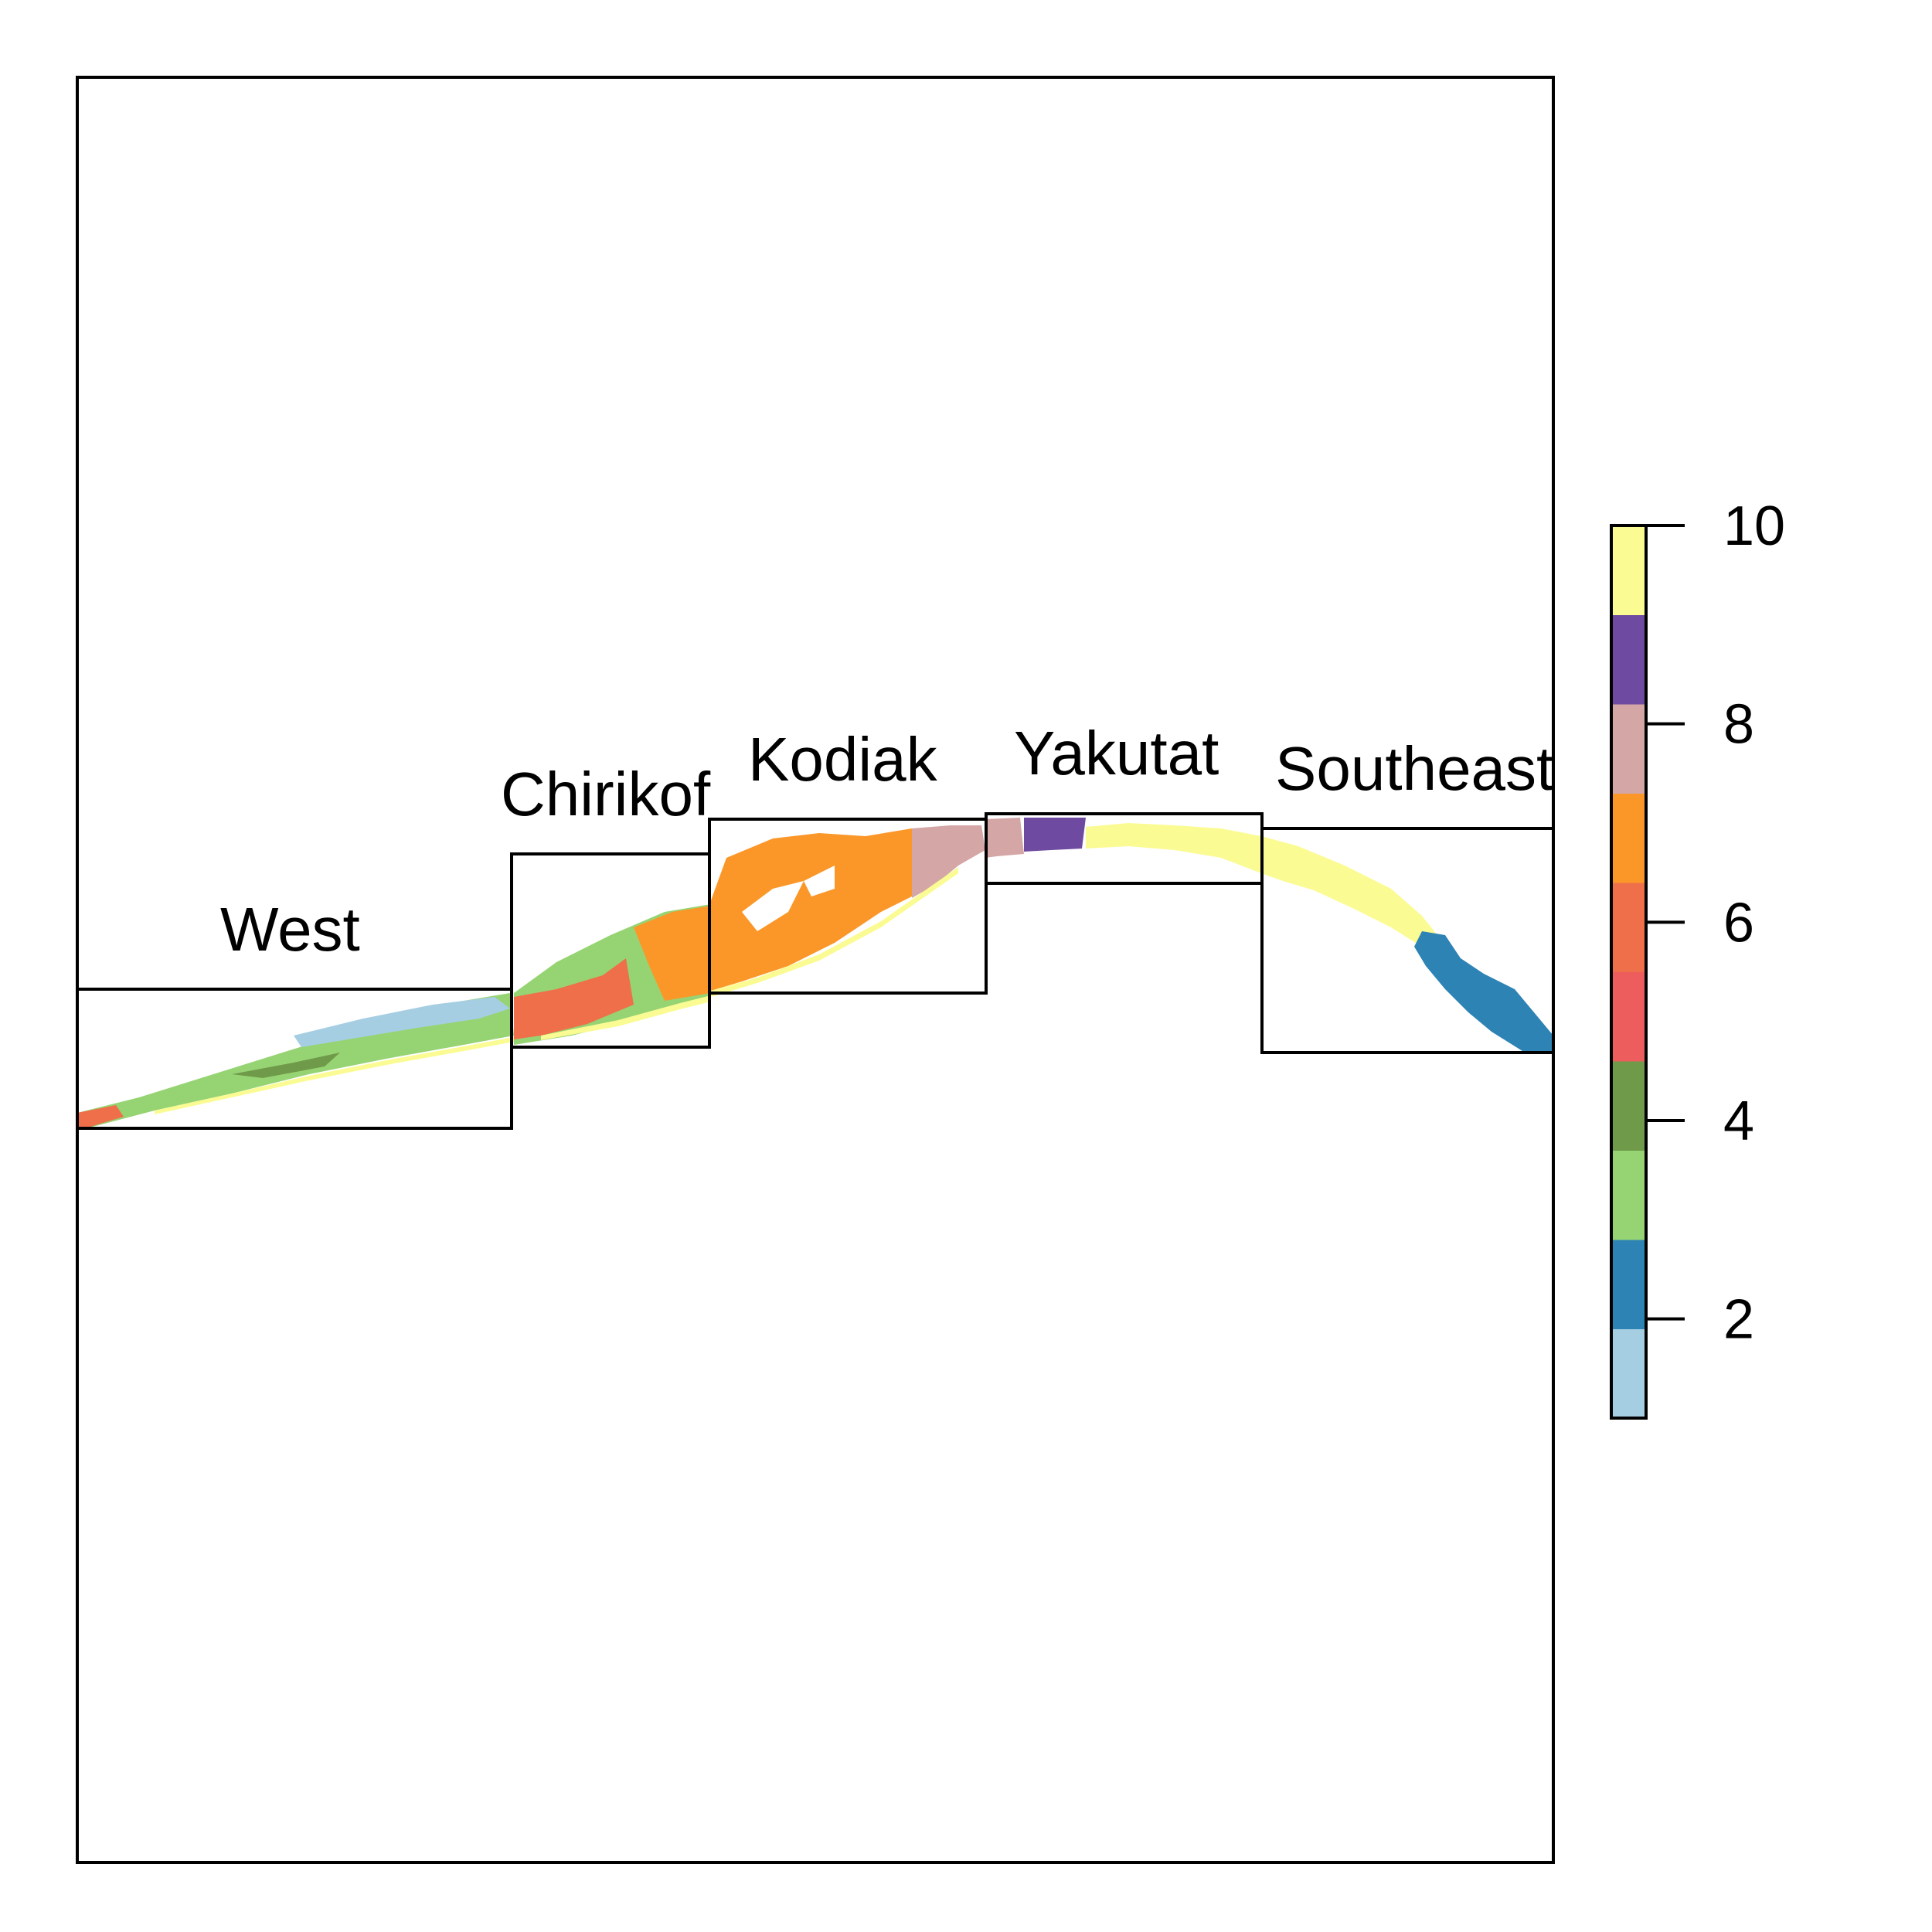 This screenshot has width=1932, height=1932. Describe the element at coordinates (949, 862) in the screenshot. I see `shelf-kodiak-pink` at that location.